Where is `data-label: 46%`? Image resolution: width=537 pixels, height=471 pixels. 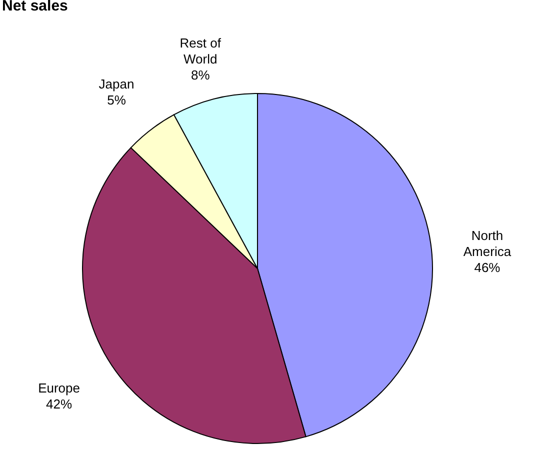 data-label: 46% is located at coordinates (487, 268).